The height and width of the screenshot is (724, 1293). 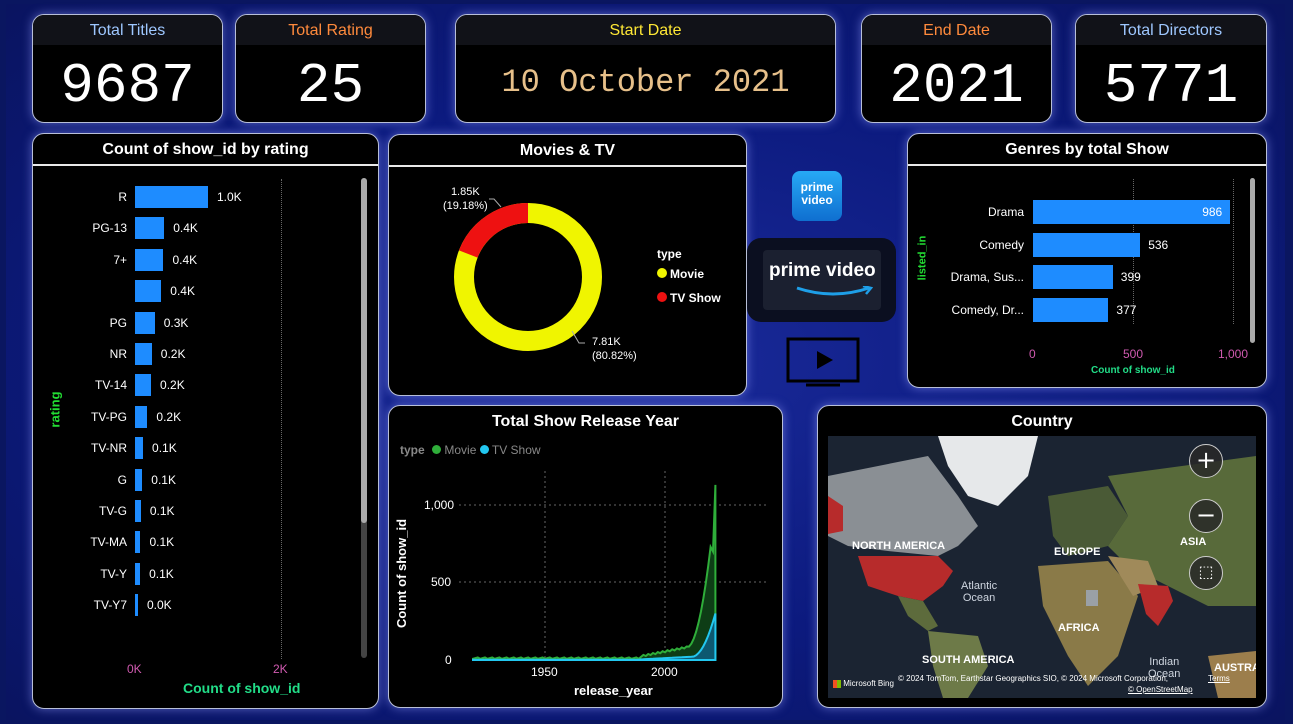 I want to click on zoom-out-button: −, so click(x=1206, y=516).